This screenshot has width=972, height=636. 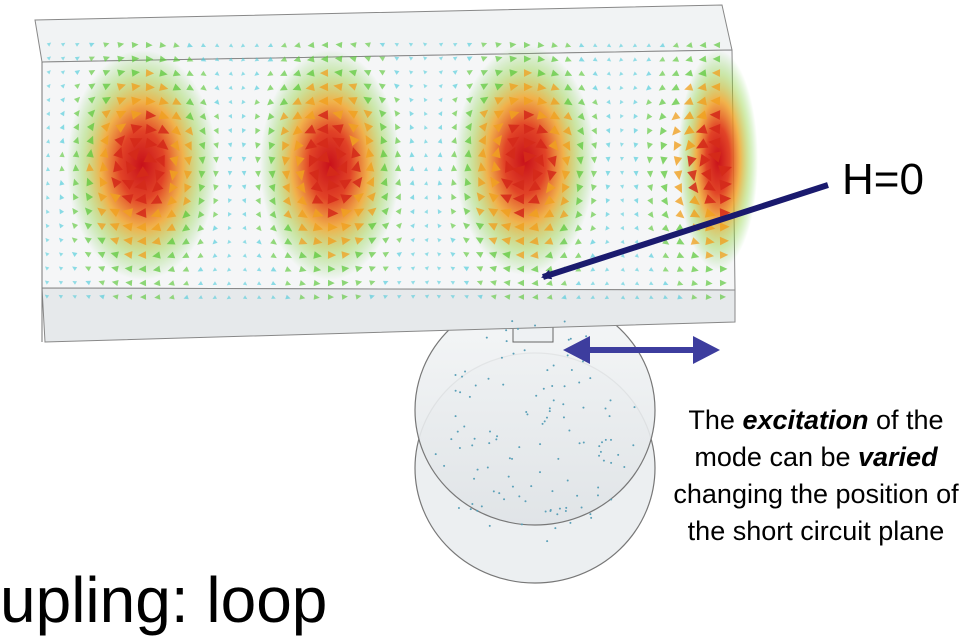 I want to click on h-zero-label: H=0, so click(x=883, y=180).